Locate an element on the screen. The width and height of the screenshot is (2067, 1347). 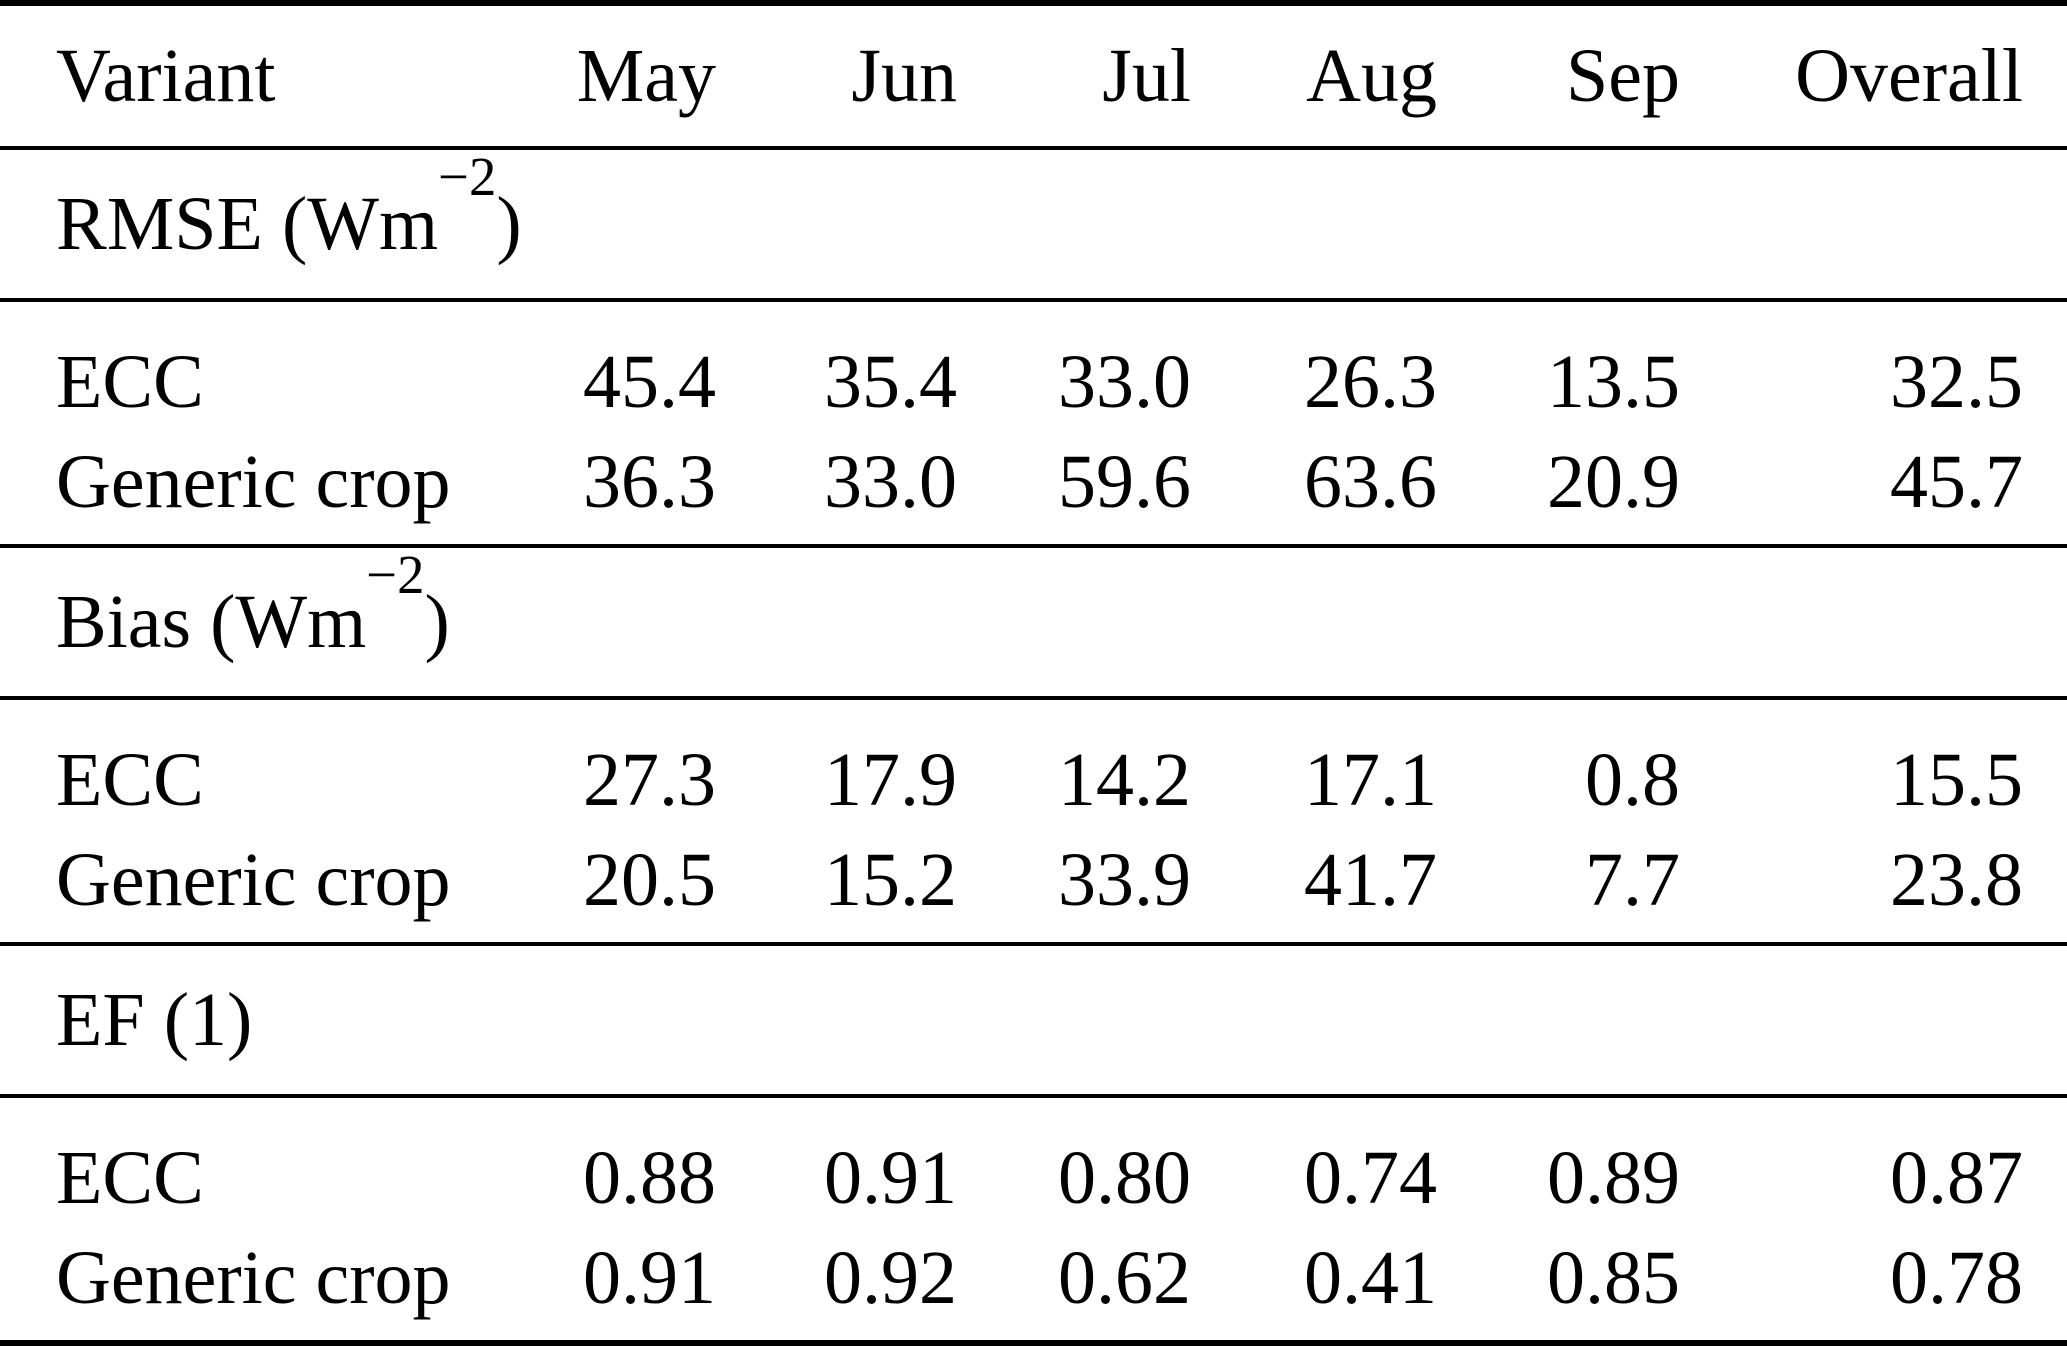
value-cell: 33.9 is located at coordinates (1074, 888).